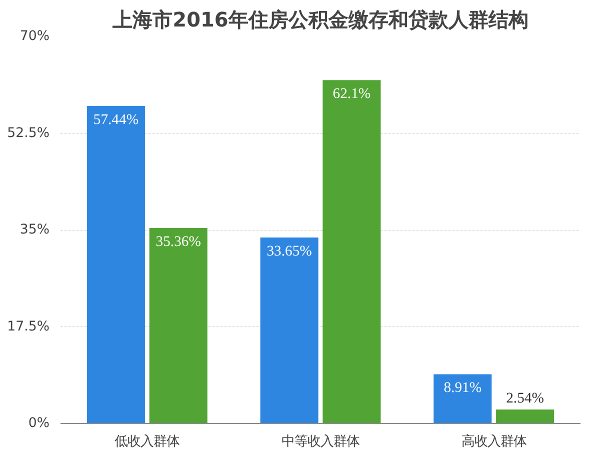  Describe the element at coordinates (35, 230) in the screenshot. I see `y-tick-label: 35%` at that location.